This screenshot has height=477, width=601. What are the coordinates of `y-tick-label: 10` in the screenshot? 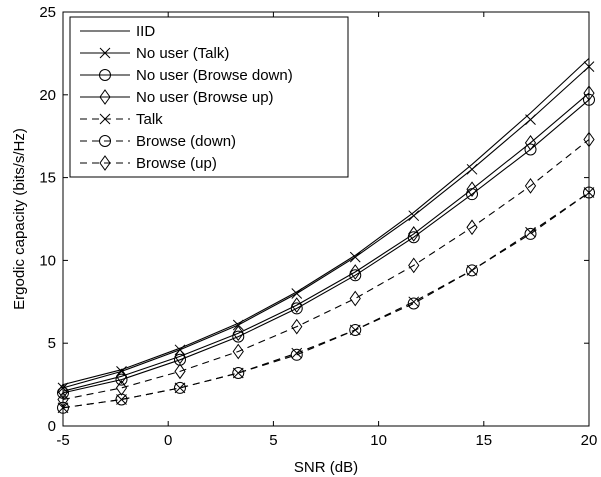 It's located at (47, 260).